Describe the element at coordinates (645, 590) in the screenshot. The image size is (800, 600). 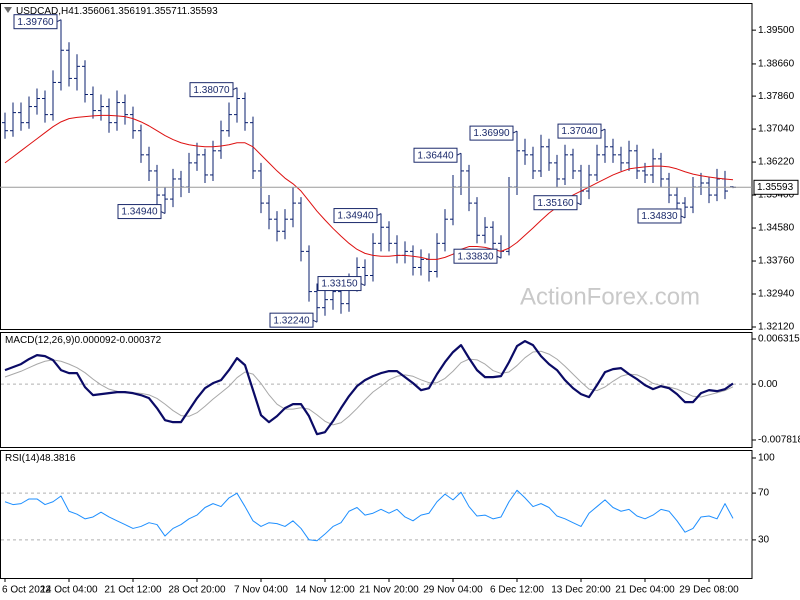
I see `x-tick-label: 21 Dec 04:00` at that location.